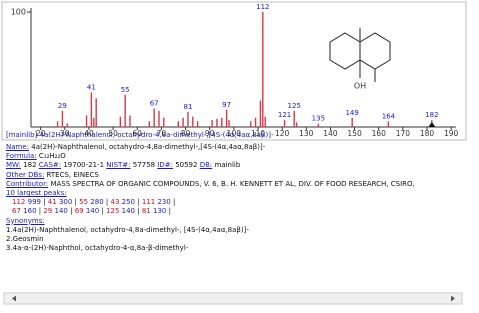  What do you see at coordinates (187, 107) in the screenshot?
I see `peak-label: 81` at bounding box center [187, 107].